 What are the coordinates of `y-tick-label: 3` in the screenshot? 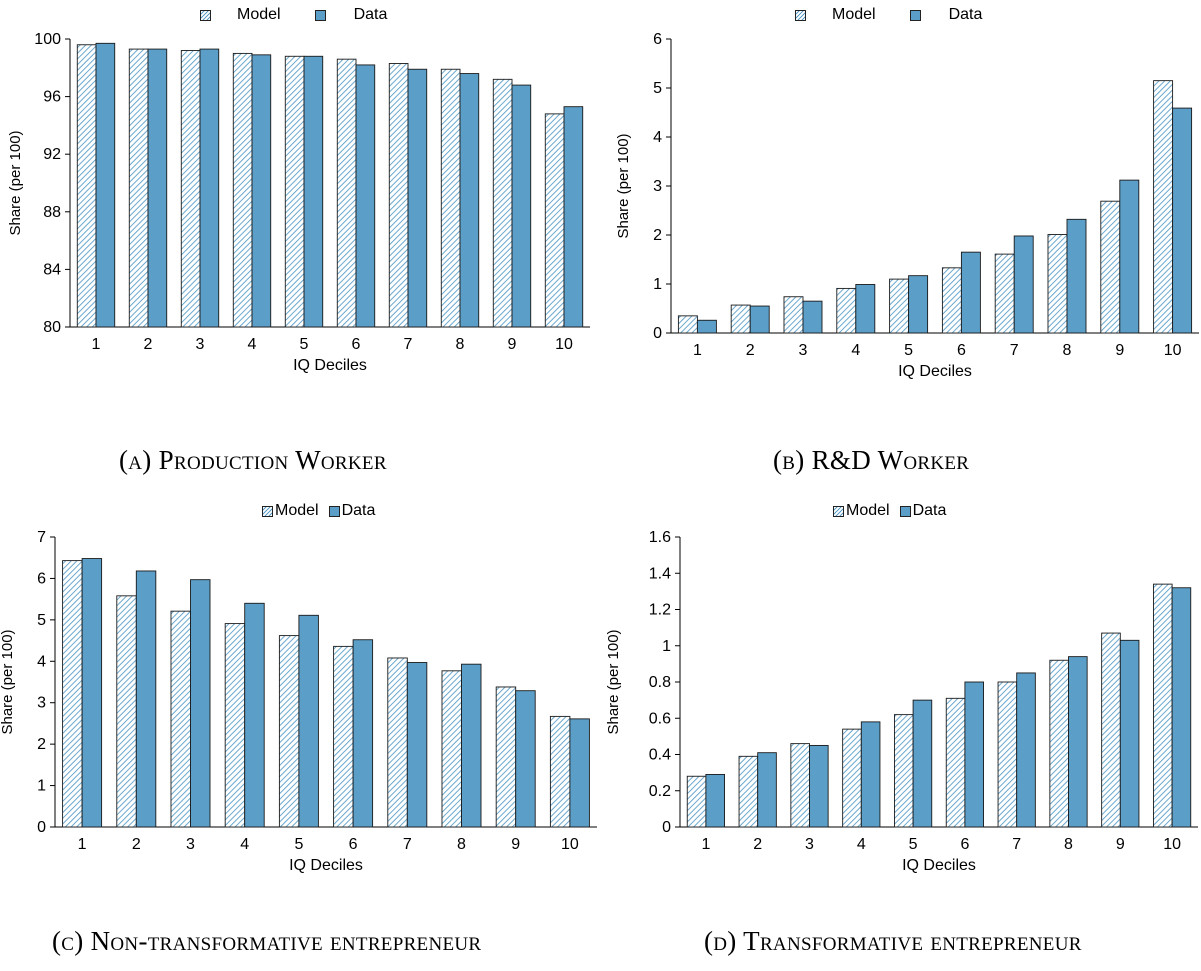 It's located at (41, 703).